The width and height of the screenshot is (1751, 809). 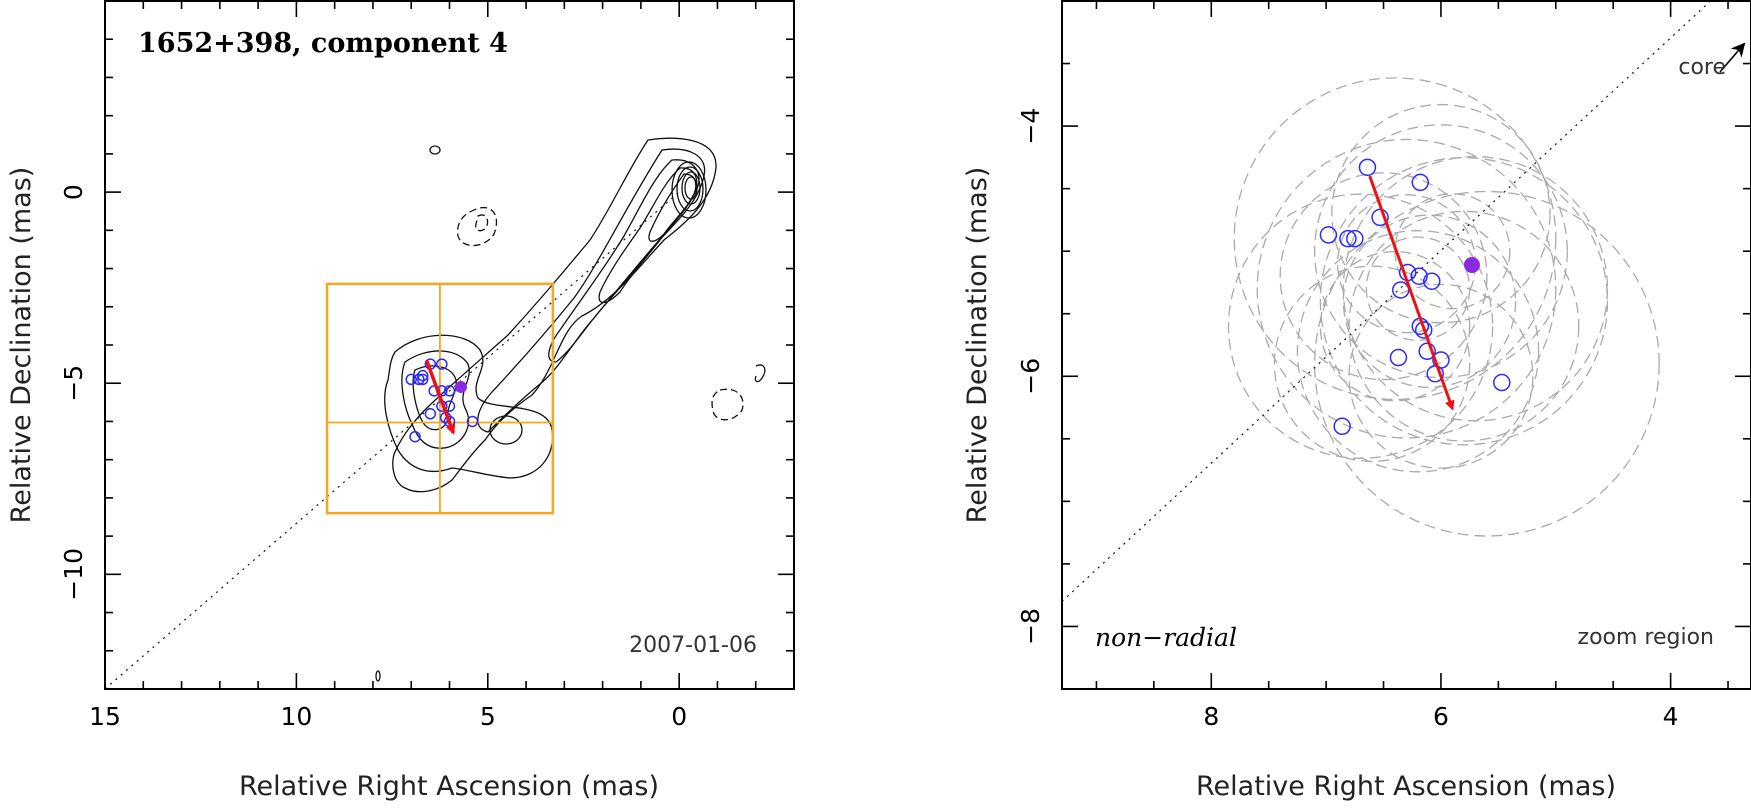 I want to click on x-tick-label: 4, so click(x=1671, y=716).